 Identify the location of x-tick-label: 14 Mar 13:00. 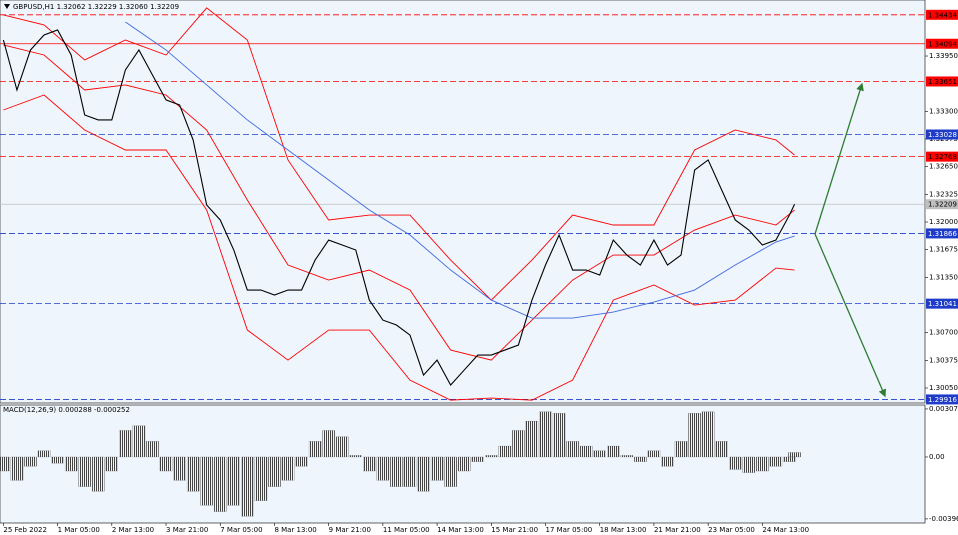
(460, 530).